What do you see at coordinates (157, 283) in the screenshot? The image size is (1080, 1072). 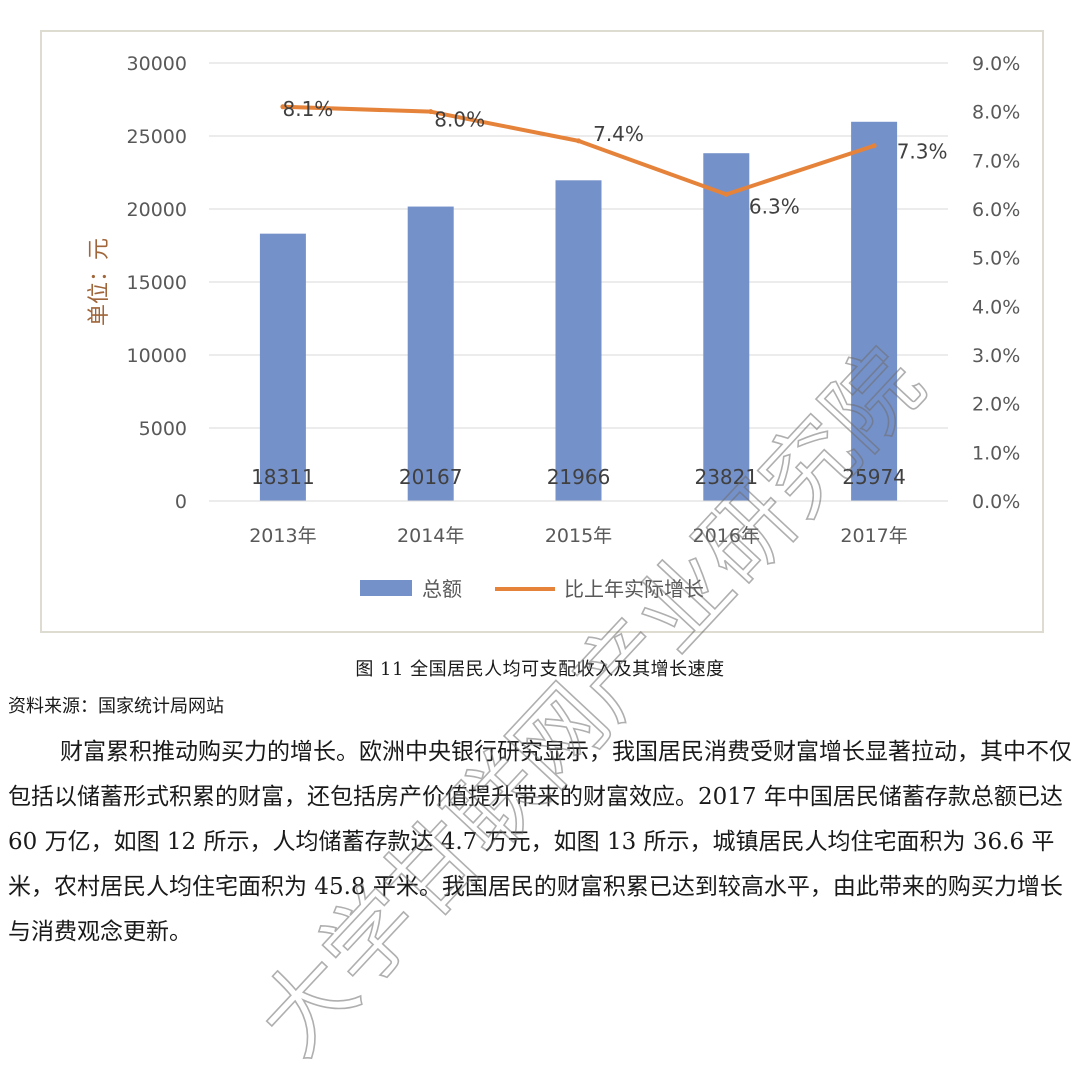 I see `y-tick-label: 15000` at bounding box center [157, 283].